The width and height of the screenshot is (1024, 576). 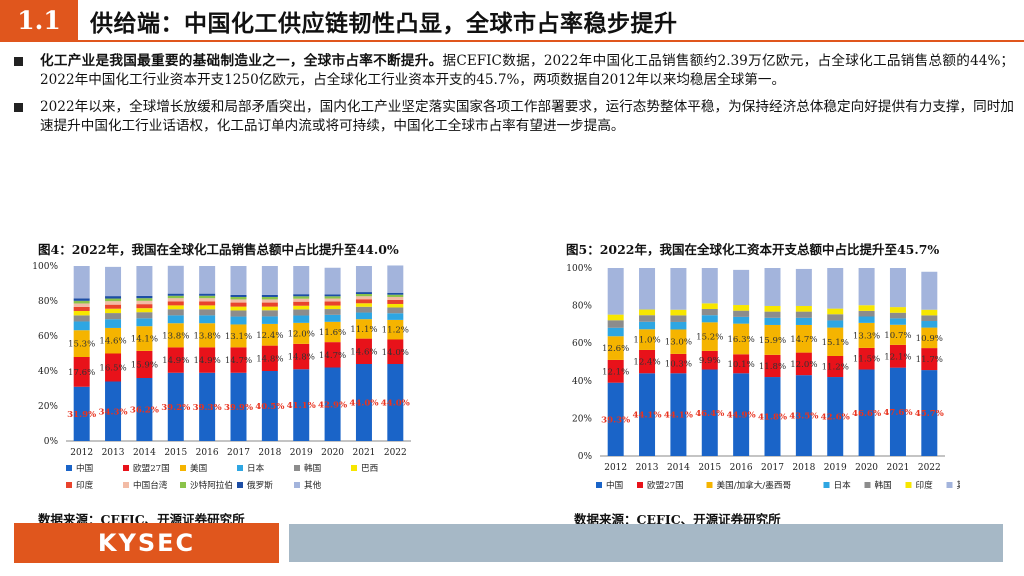 I want to click on x-tick-label: 2022, so click(x=395, y=453).